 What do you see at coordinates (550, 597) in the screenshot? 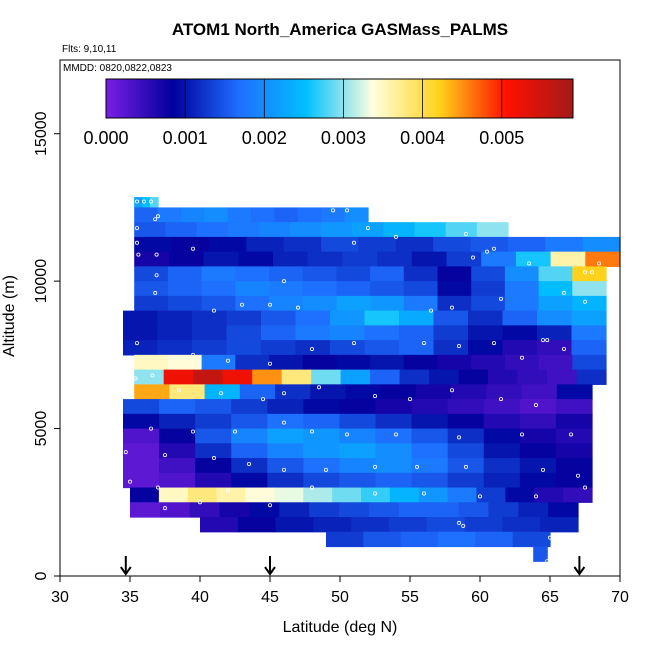
I see `x-tick-label: 65` at bounding box center [550, 597].